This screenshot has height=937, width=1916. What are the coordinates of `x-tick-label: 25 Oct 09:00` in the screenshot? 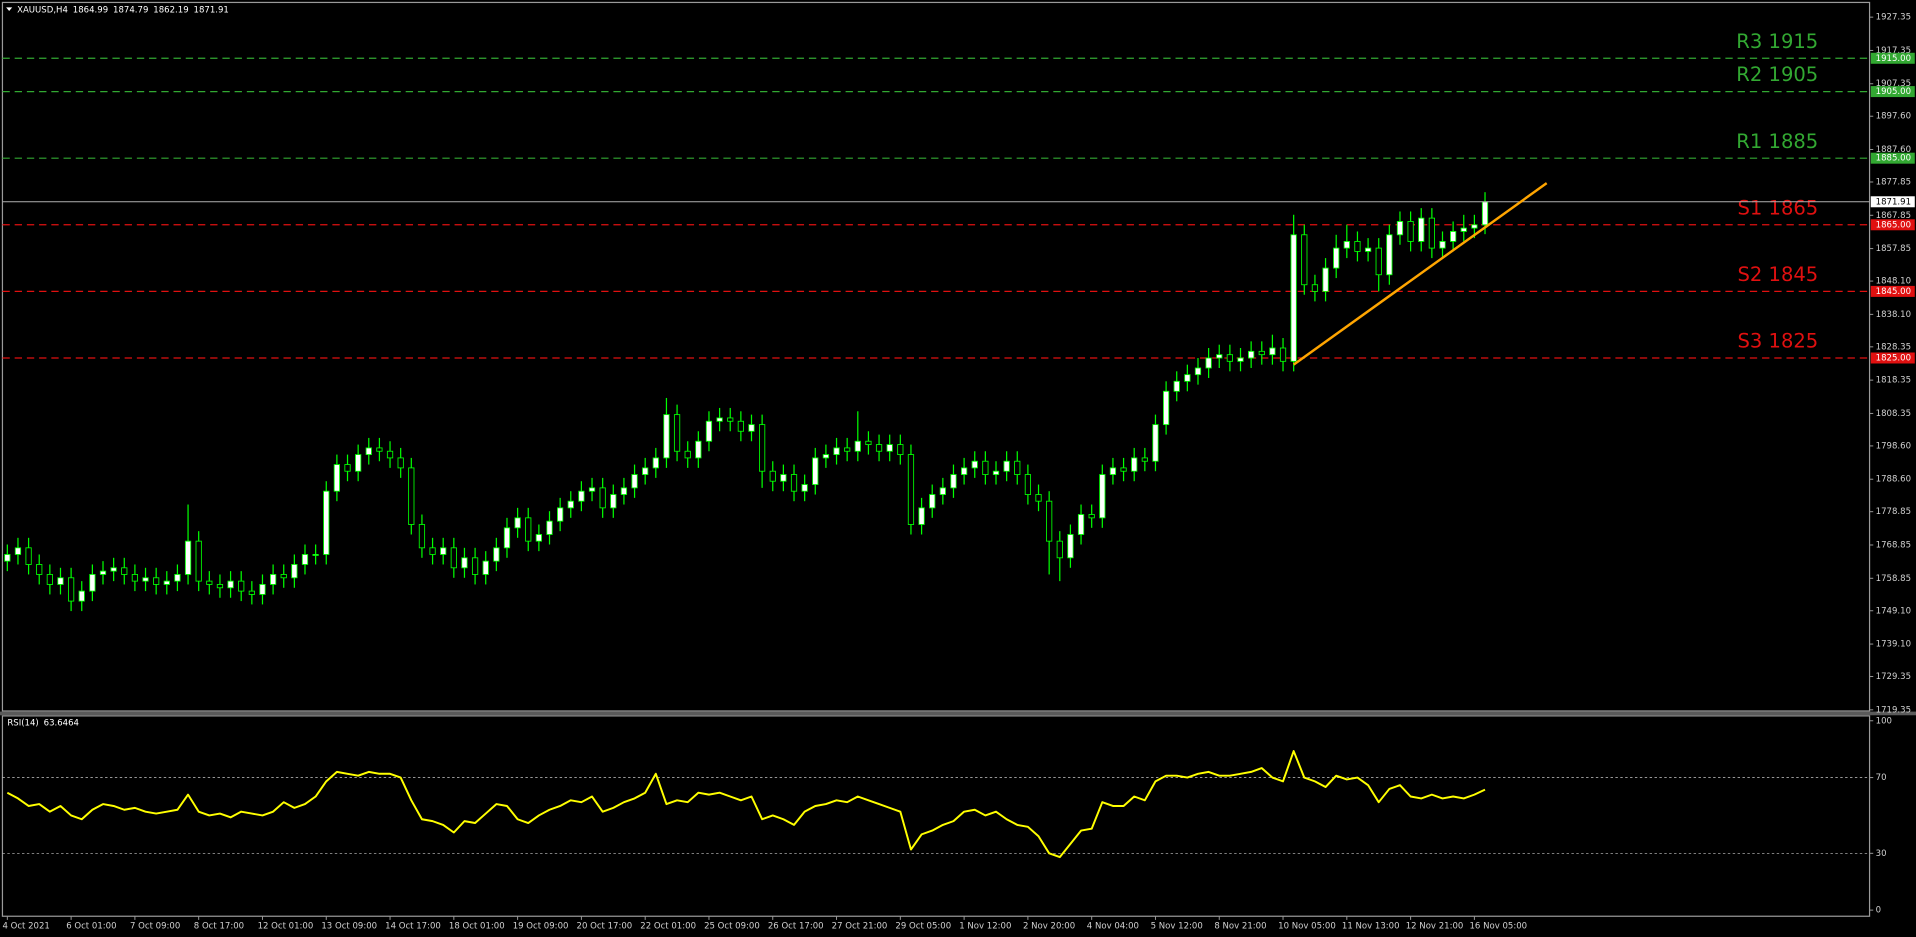 It's located at (732, 927).